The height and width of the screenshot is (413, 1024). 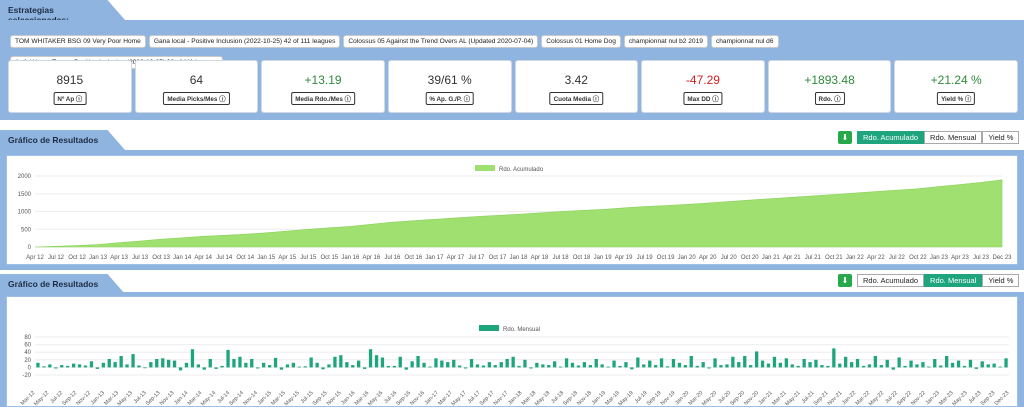 I want to click on strategy-chip: championnat nul d6, so click(x=744, y=41).